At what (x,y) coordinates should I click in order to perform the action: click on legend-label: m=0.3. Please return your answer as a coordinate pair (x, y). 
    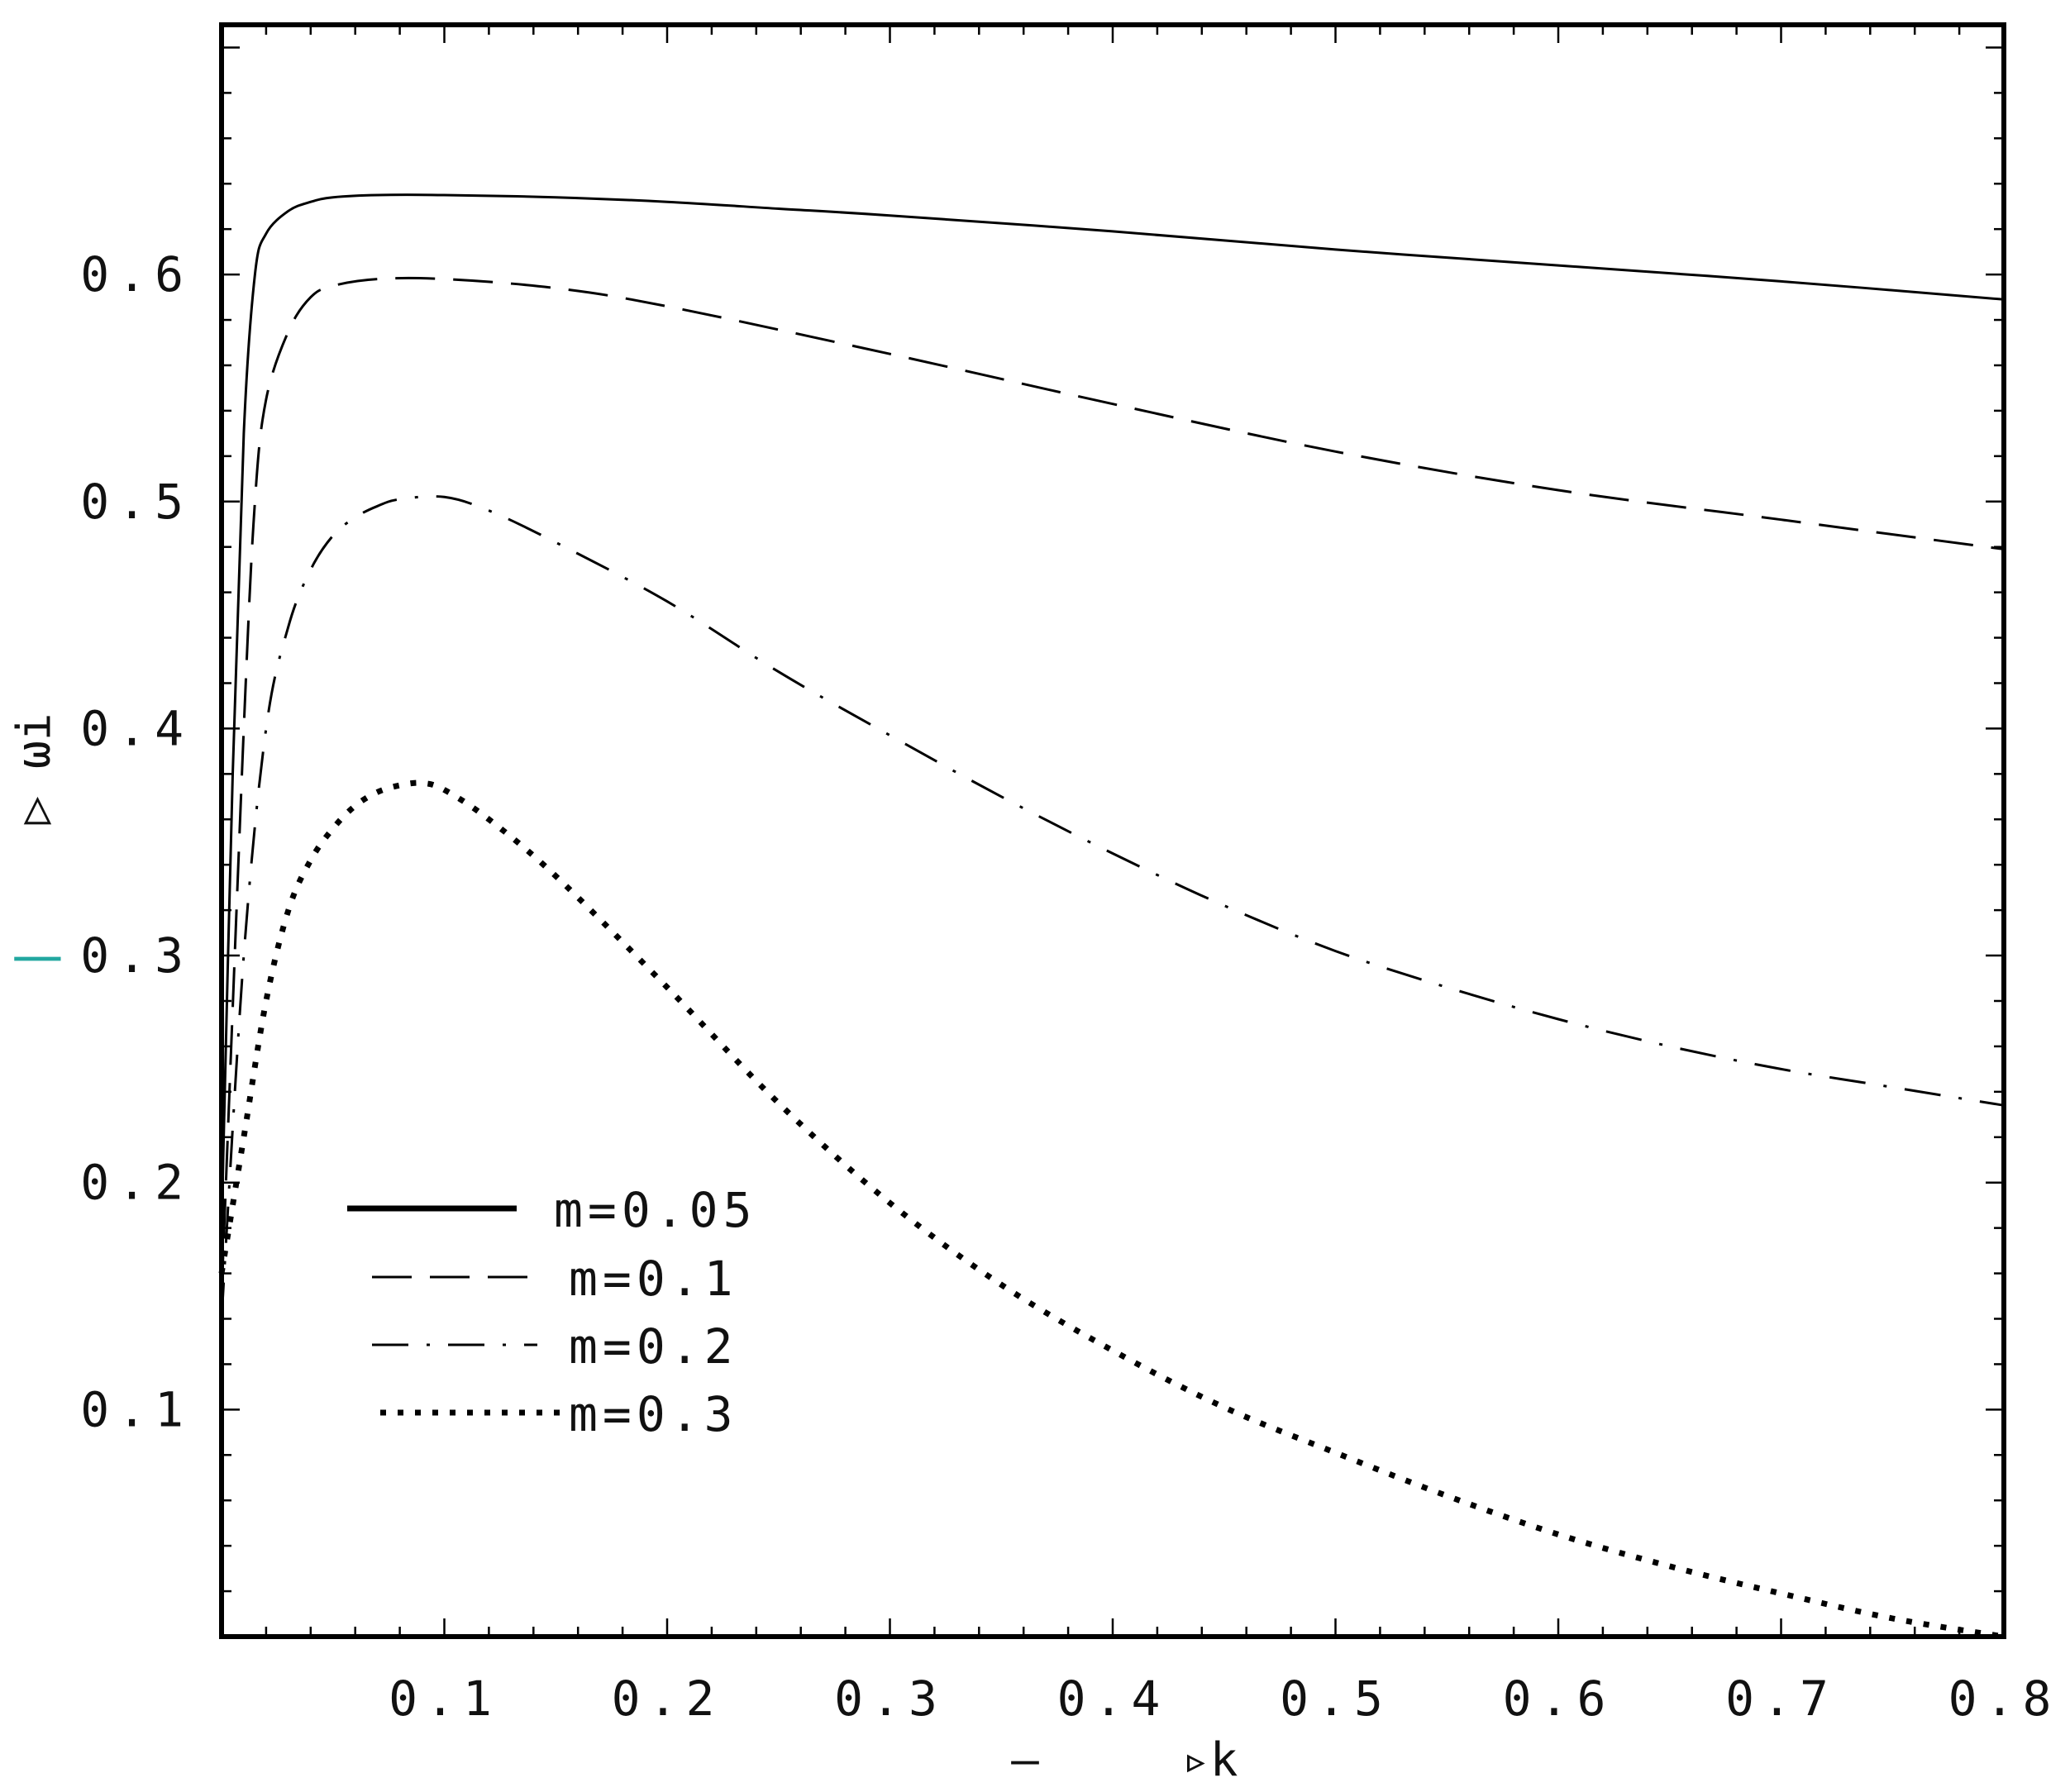
    Looking at the image, I should click on (653, 1414).